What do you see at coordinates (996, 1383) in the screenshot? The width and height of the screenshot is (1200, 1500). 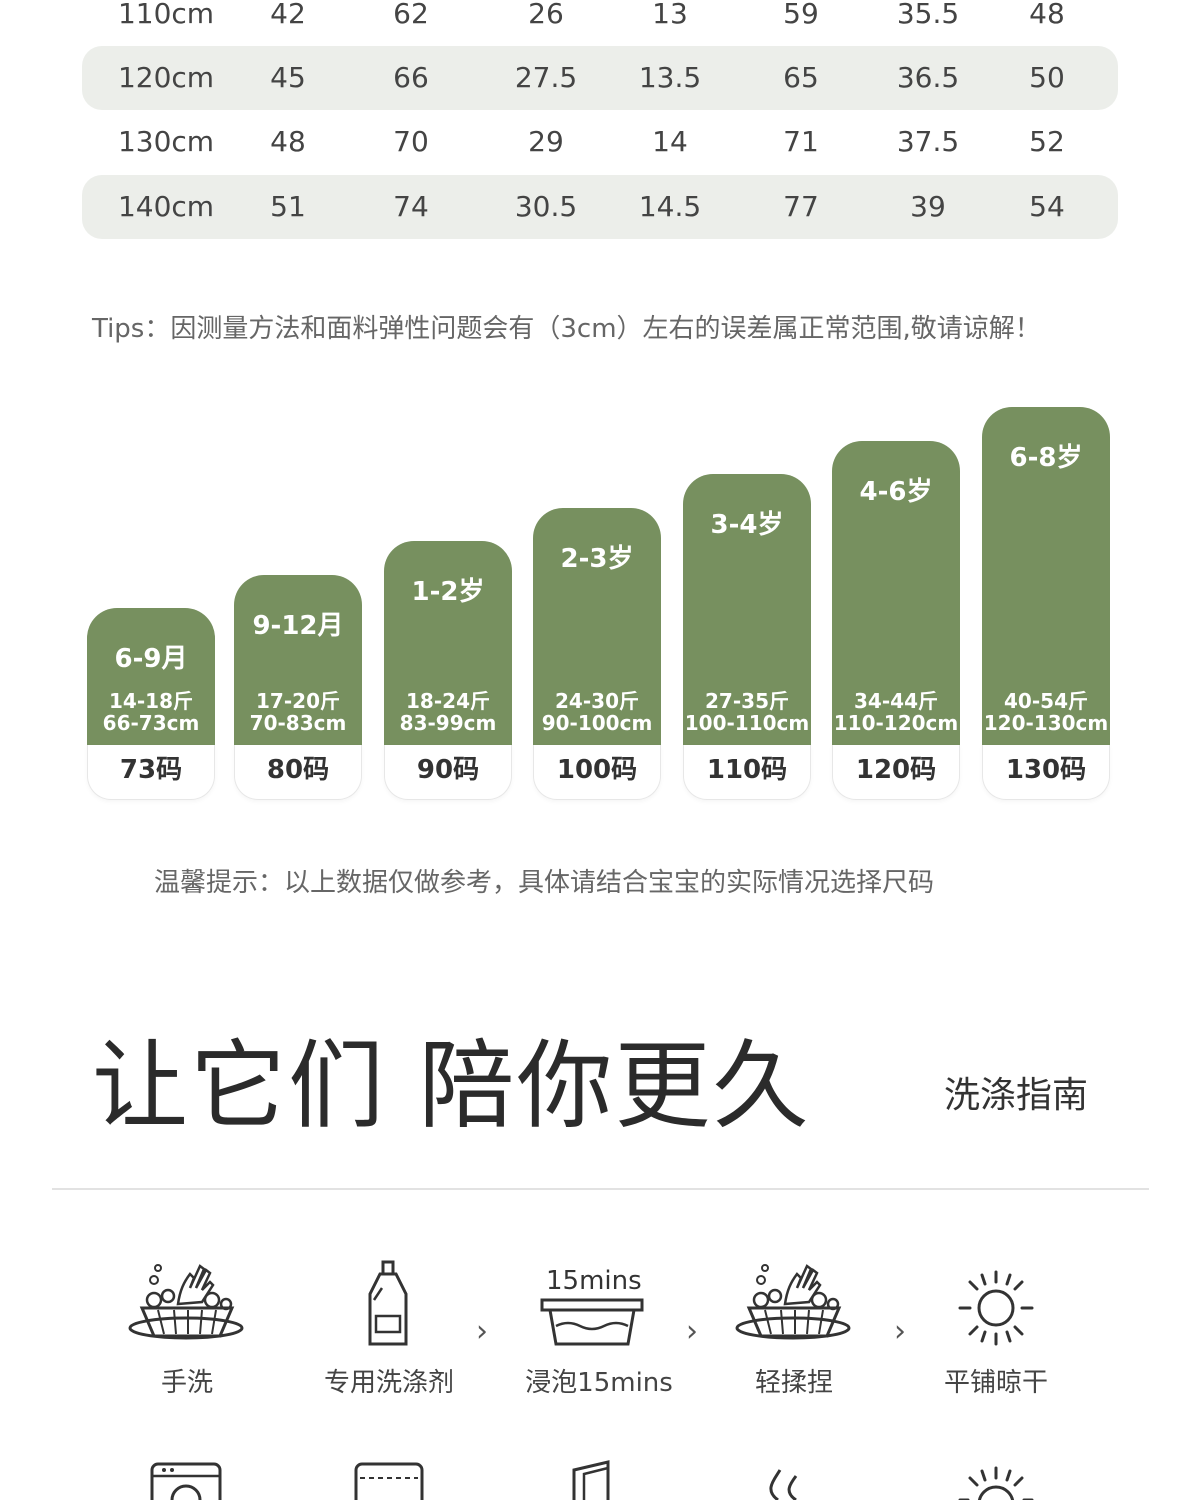 I see `step-label: 平铺晾干` at bounding box center [996, 1383].